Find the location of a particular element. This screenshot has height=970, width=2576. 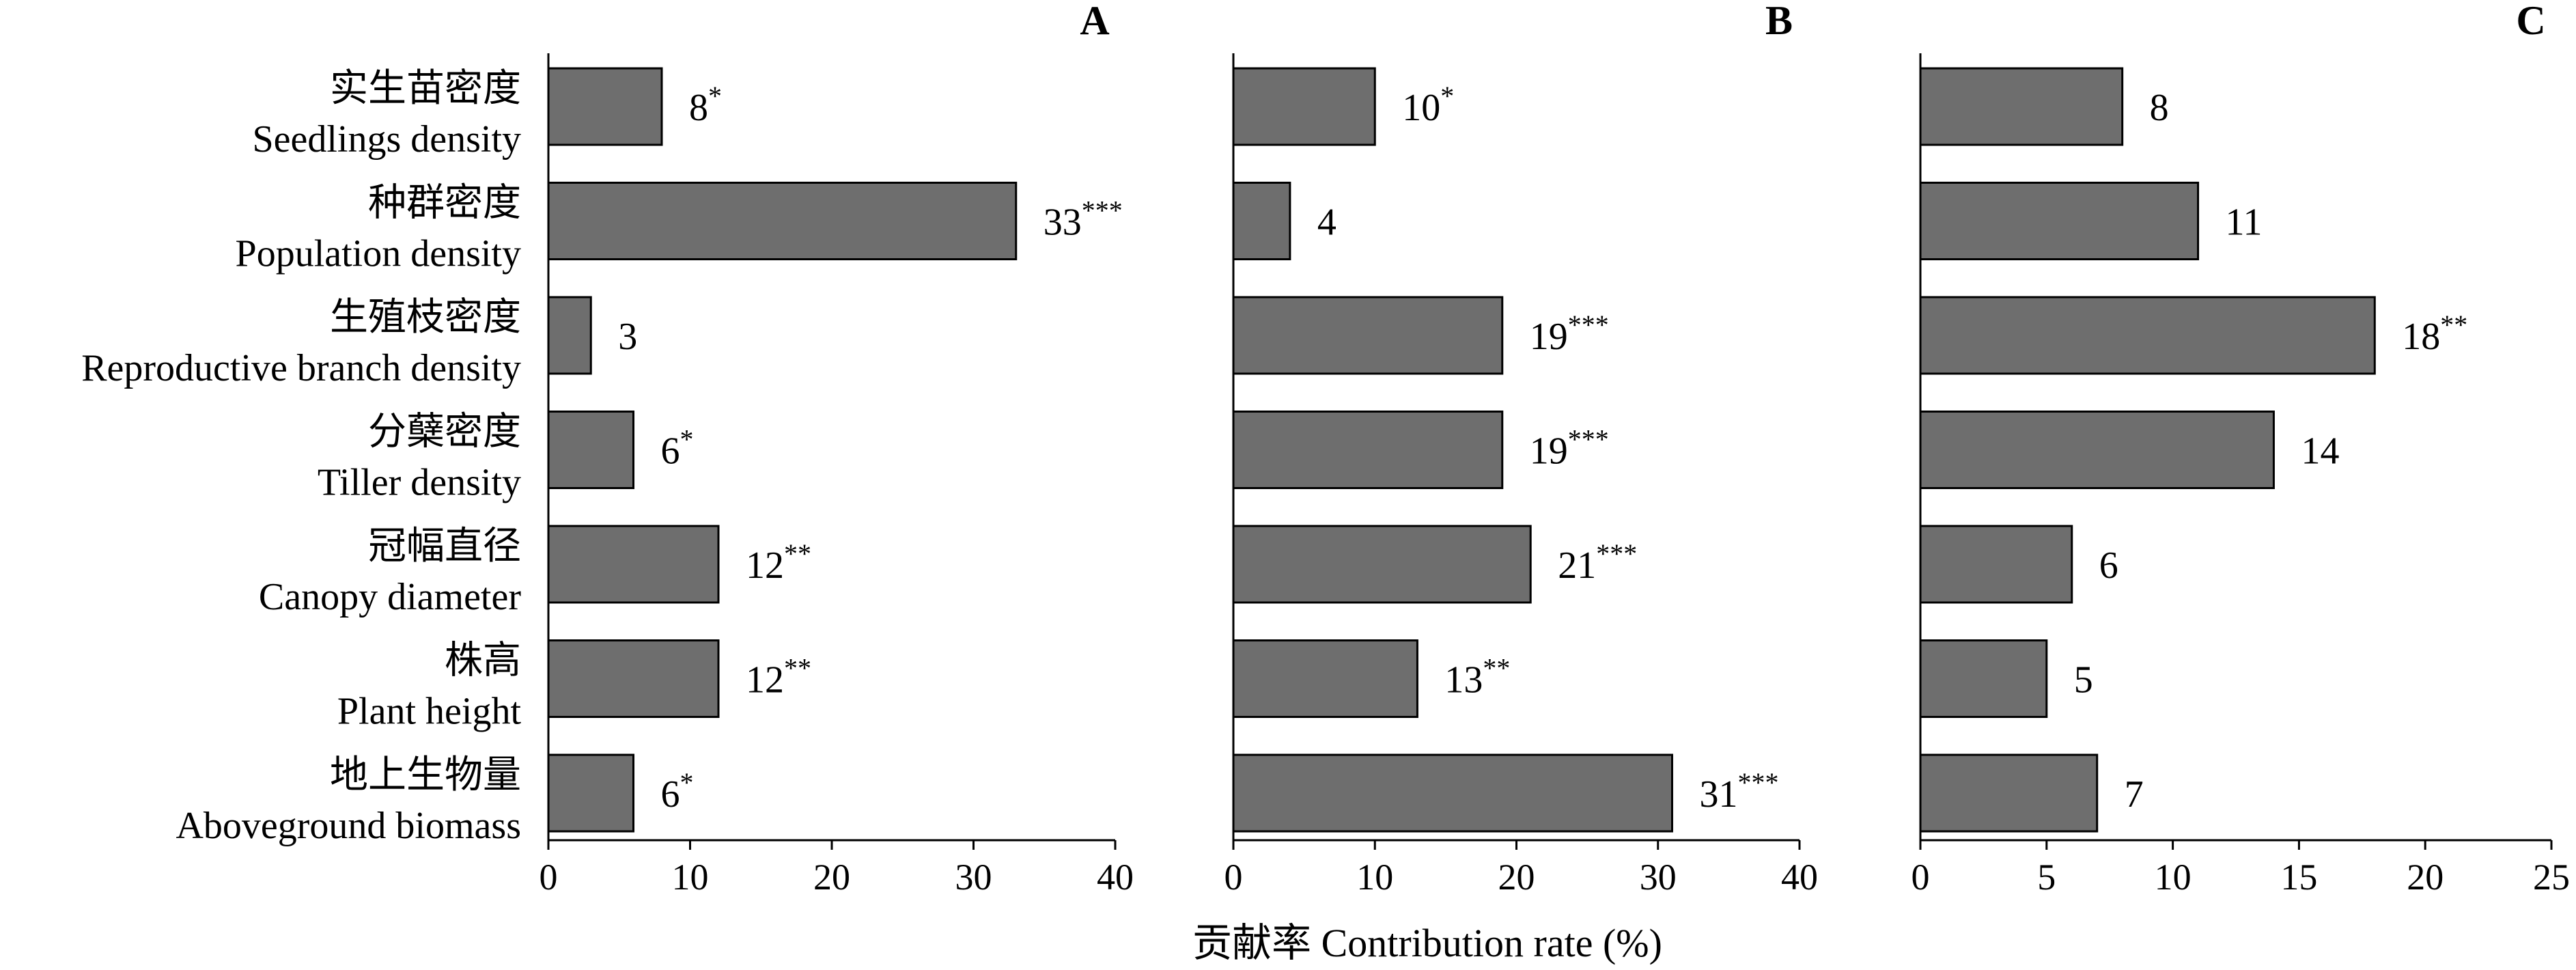

bar-value: 4 is located at coordinates (1326, 223).